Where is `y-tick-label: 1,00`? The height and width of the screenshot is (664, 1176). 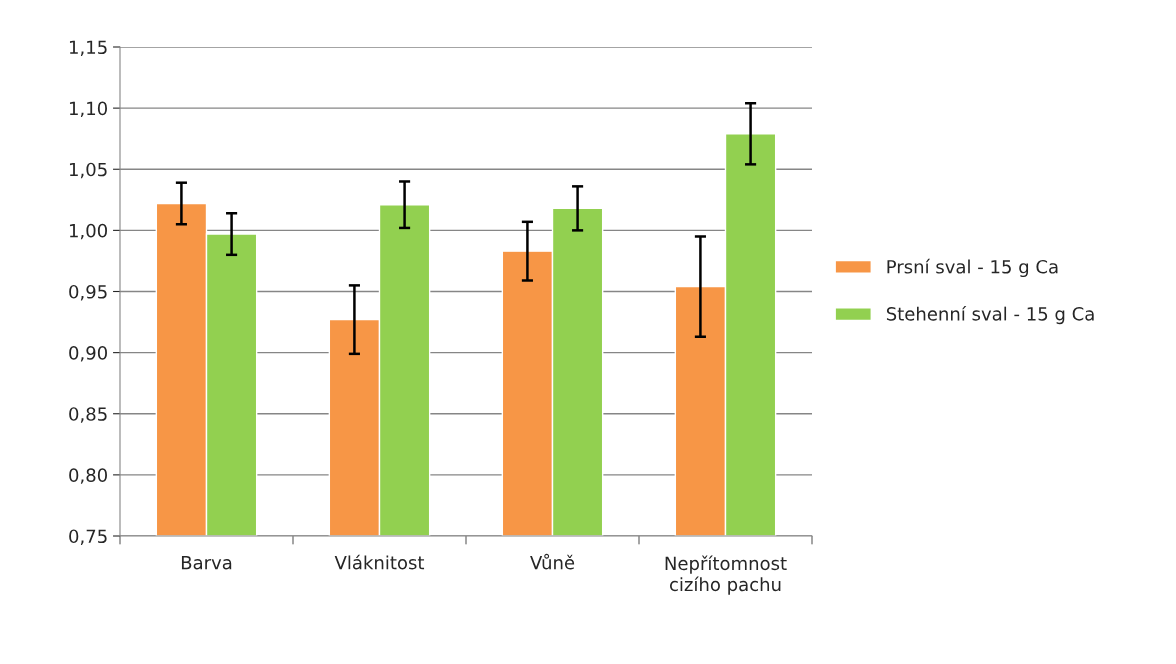
y-tick-label: 1,00 is located at coordinates (88, 231).